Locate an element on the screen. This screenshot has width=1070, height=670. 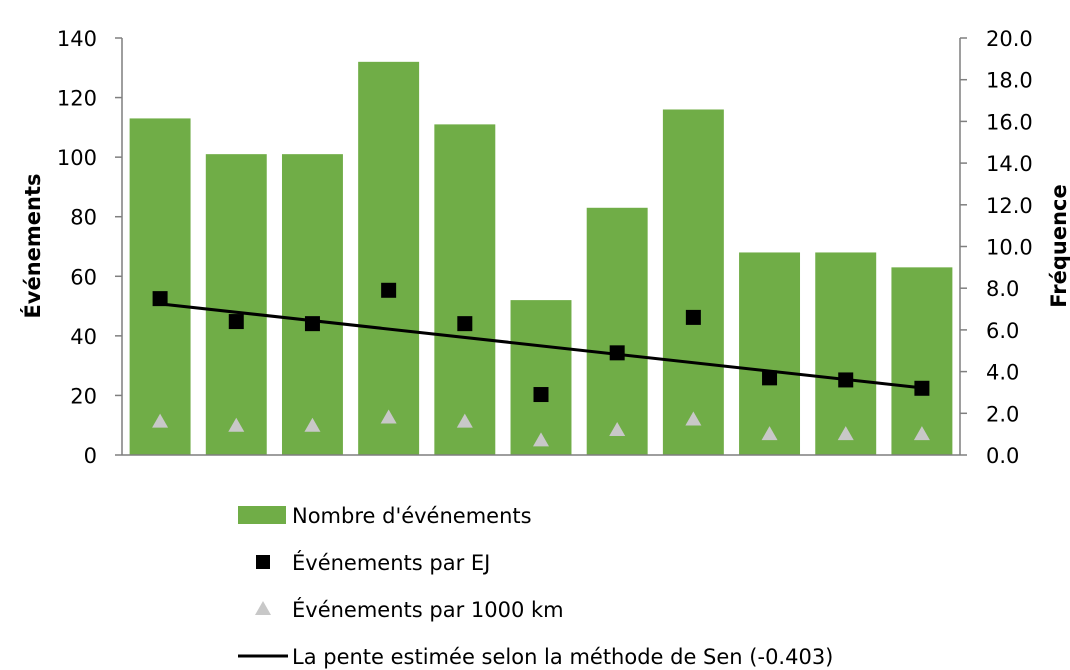
y2-tick-label: 10.0 is located at coordinates (1009, 248).